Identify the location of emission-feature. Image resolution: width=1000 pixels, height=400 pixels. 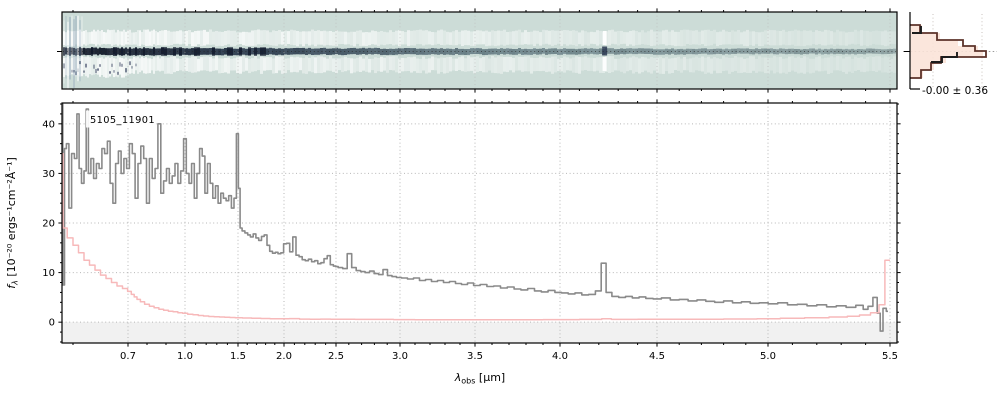
(604, 64).